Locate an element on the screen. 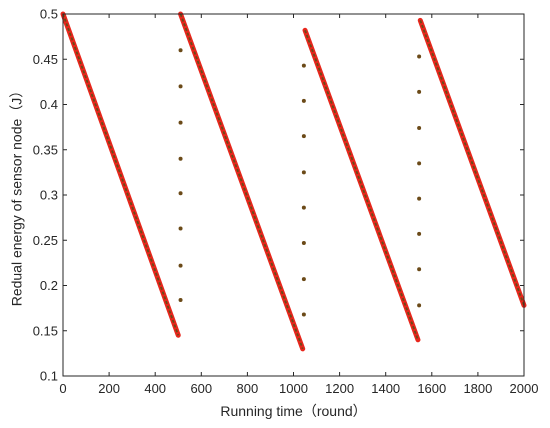 Image resolution: width=550 pixels, height=428 pixels. x-tick-label: 600 is located at coordinates (201, 388).